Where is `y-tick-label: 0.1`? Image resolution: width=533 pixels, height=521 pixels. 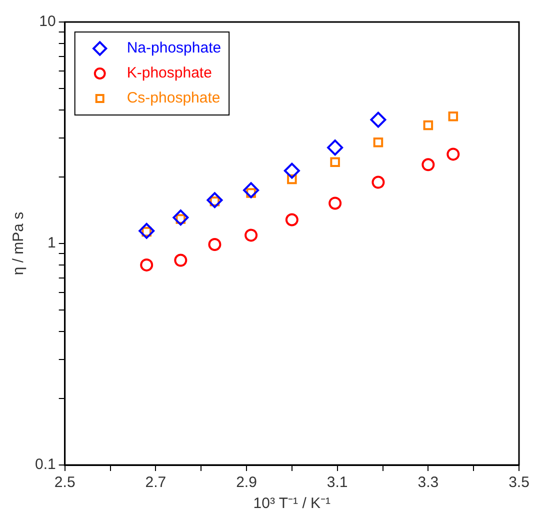
y-tick-label: 0.1 is located at coordinates (45, 465).